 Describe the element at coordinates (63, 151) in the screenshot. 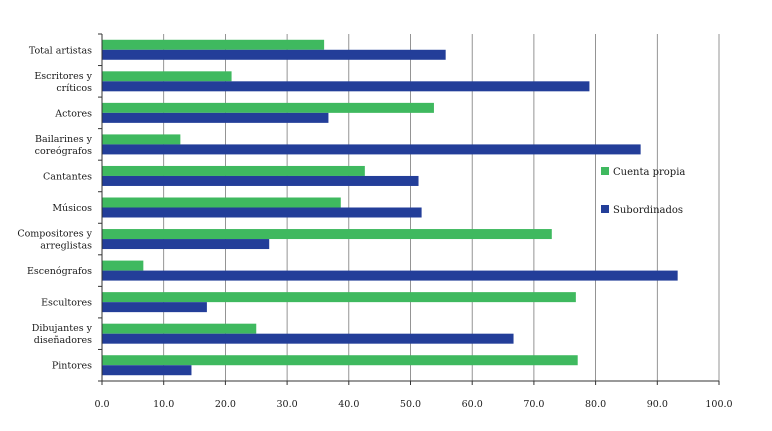

I see `category-label-line: coreógrafos` at that location.